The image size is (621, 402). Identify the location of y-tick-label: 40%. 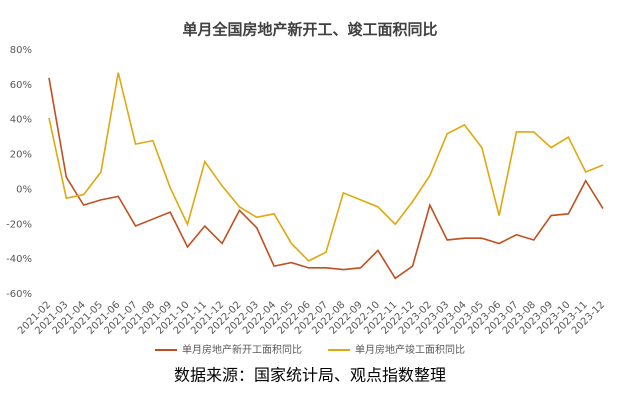
(21, 120).